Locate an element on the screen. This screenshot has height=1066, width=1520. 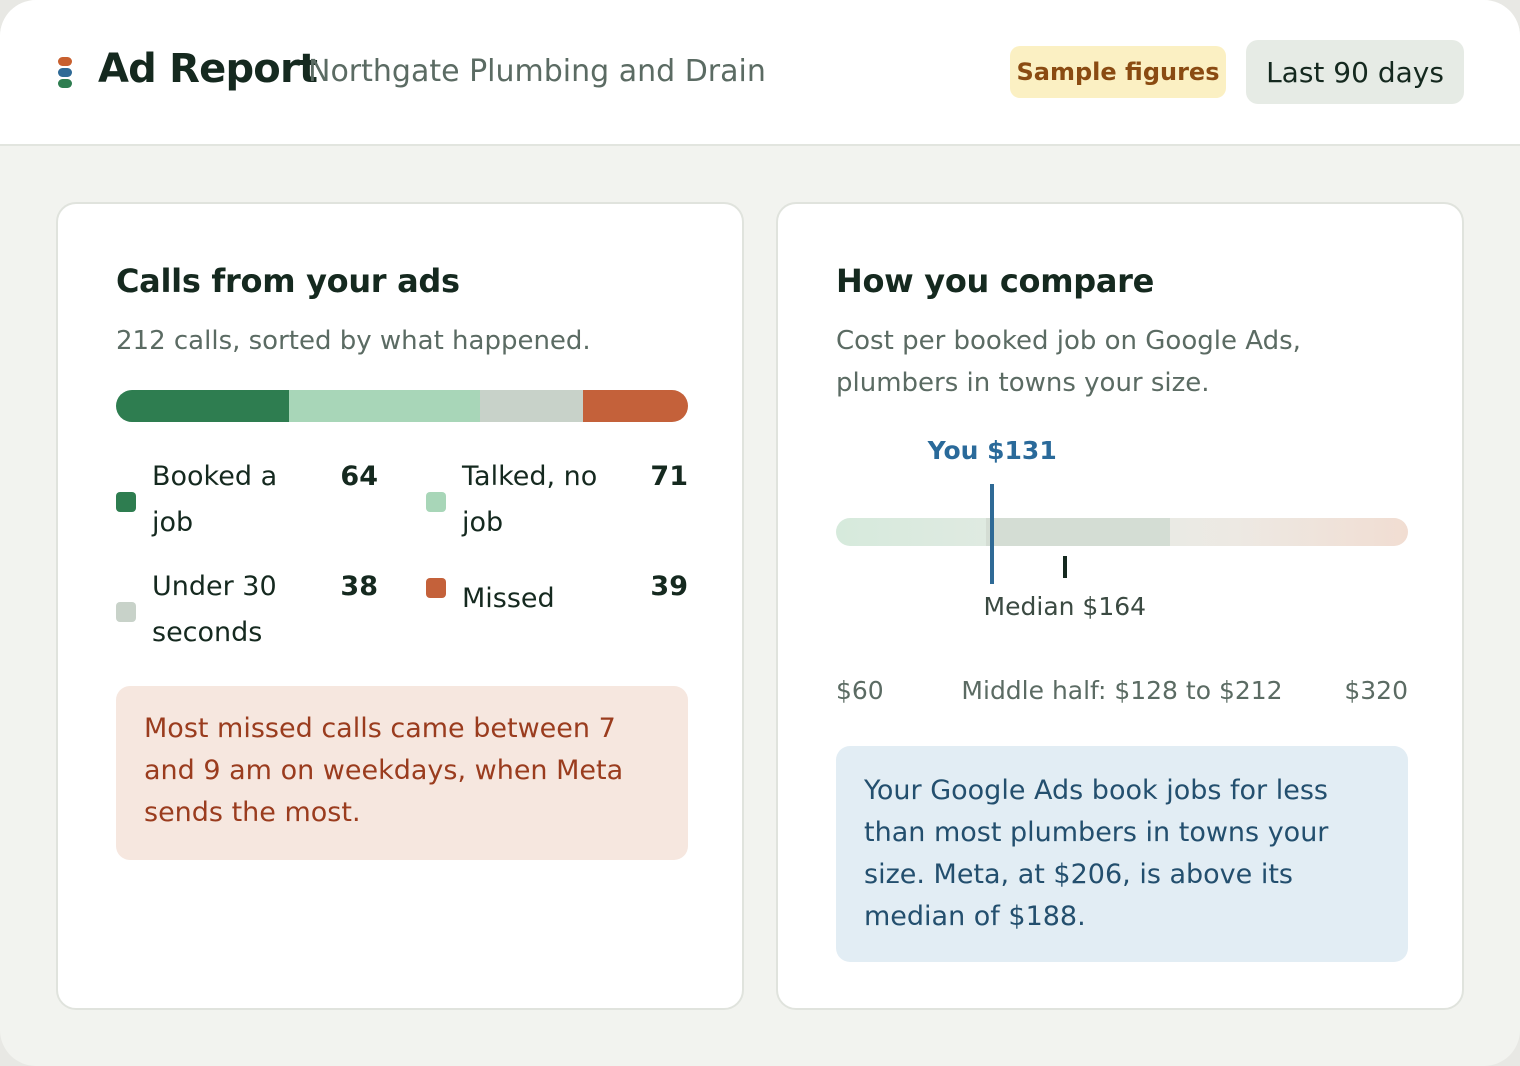
you-marker is located at coordinates (992, 534).